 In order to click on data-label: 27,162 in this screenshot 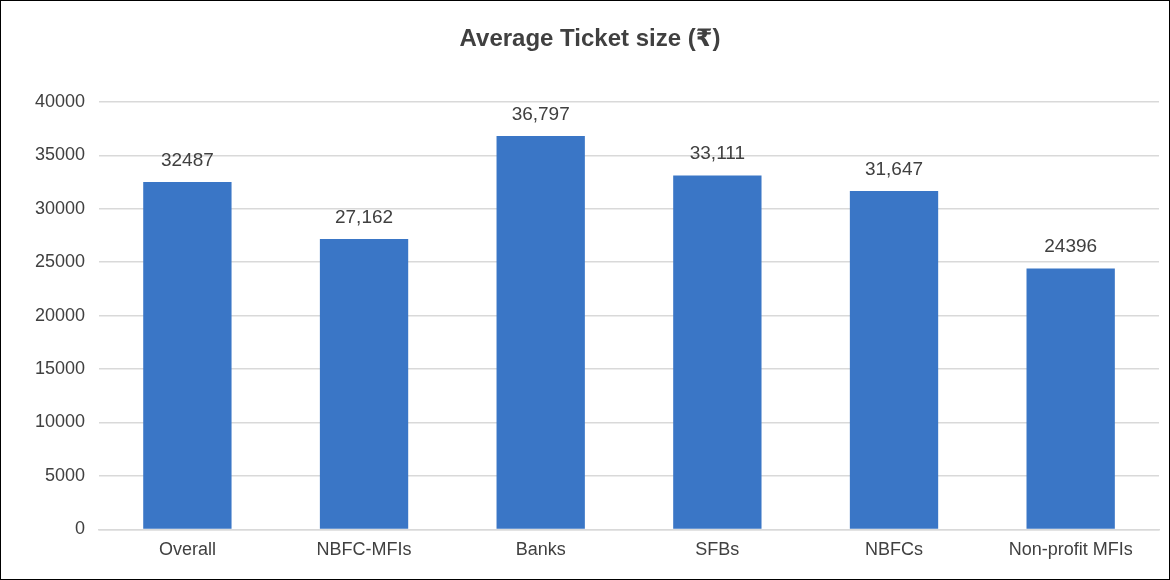, I will do `click(364, 216)`.